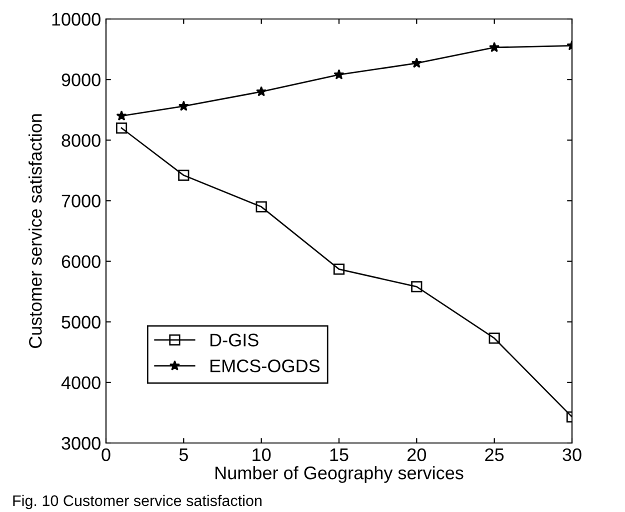 This screenshot has width=625, height=512. What do you see at coordinates (81, 140) in the screenshot?
I see `y-tick-label: 8000` at bounding box center [81, 140].